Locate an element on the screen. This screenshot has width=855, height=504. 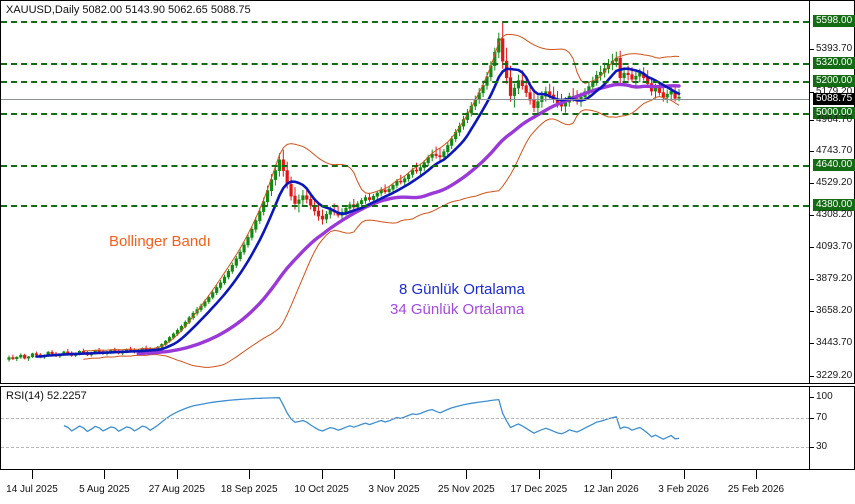
price-level-label: 5200.00 is located at coordinates (834, 81).